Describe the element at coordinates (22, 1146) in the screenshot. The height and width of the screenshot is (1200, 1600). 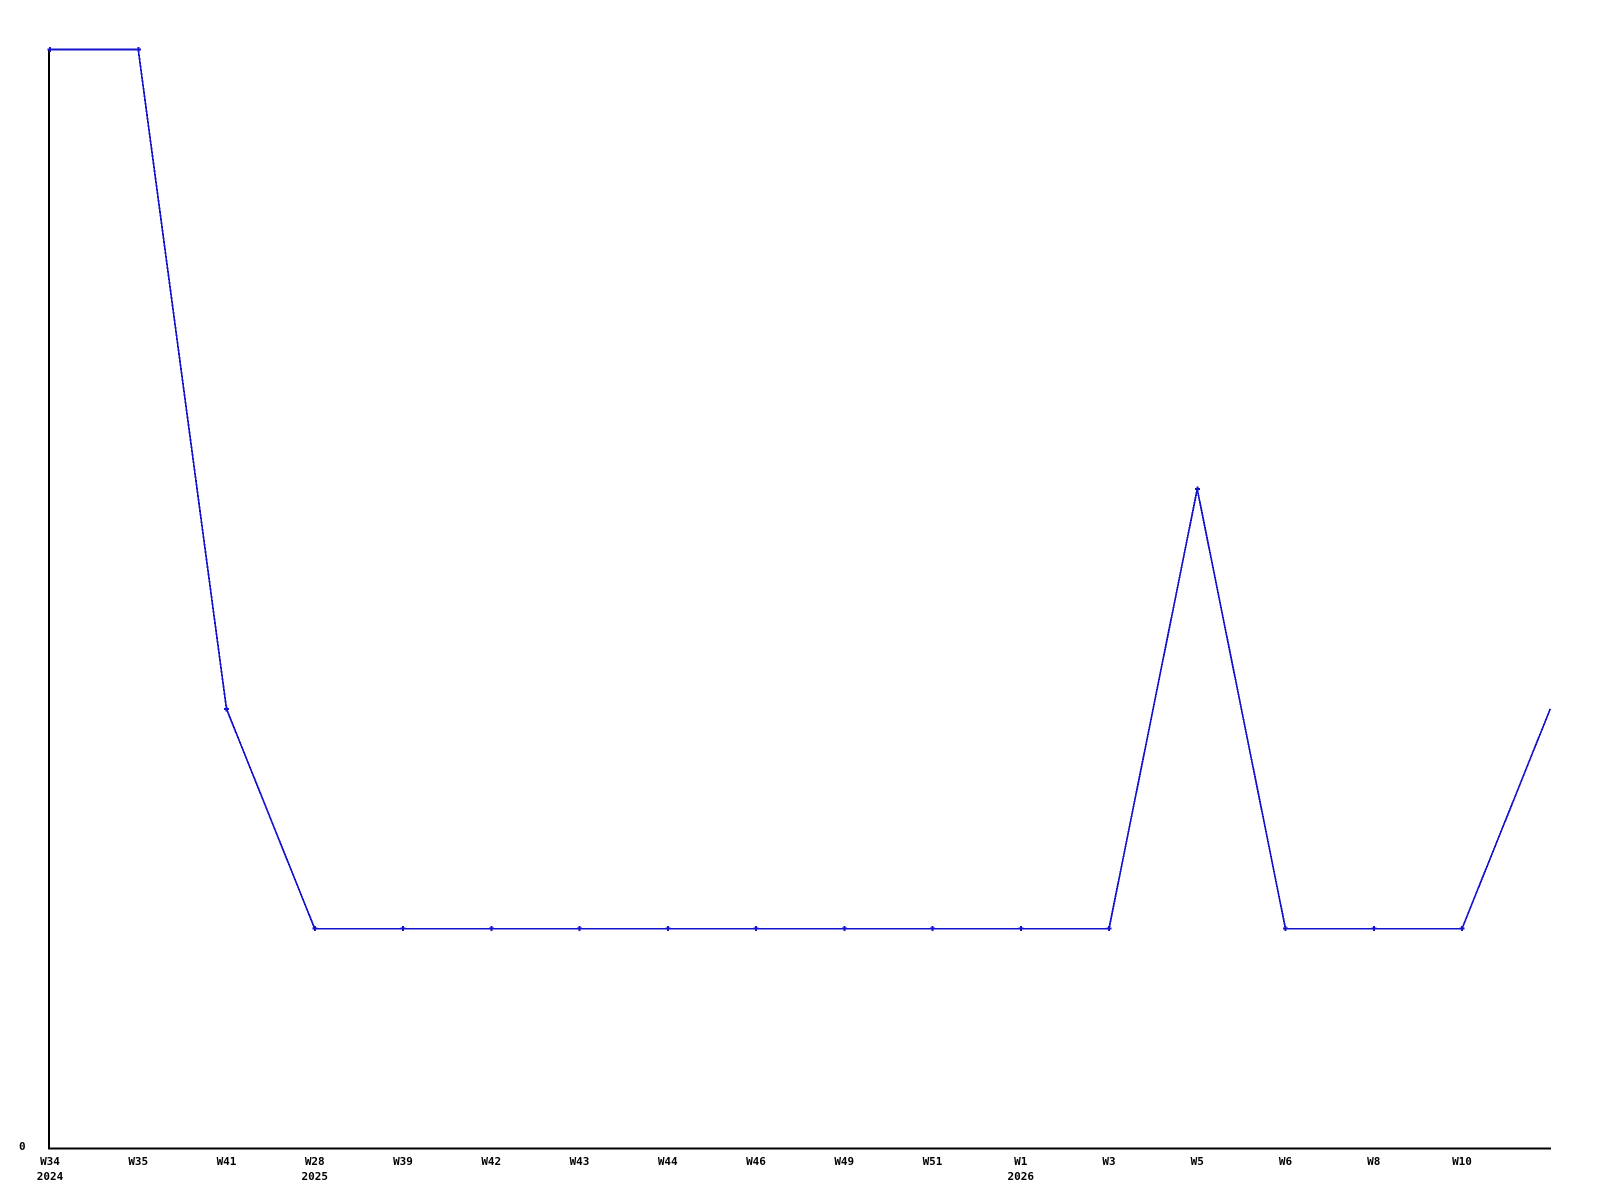
I see `y-axis-zero-label: 0` at that location.